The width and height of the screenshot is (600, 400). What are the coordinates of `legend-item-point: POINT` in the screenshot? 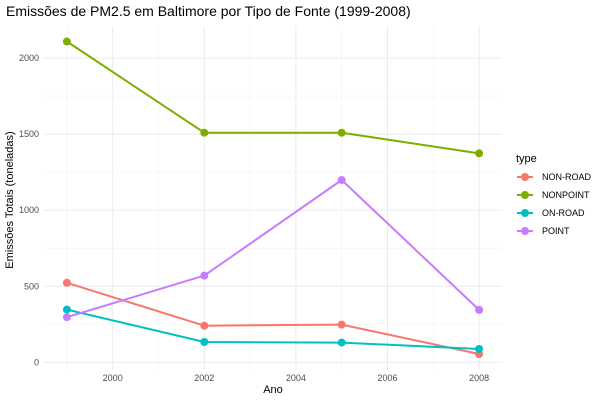 It's located at (543, 231).